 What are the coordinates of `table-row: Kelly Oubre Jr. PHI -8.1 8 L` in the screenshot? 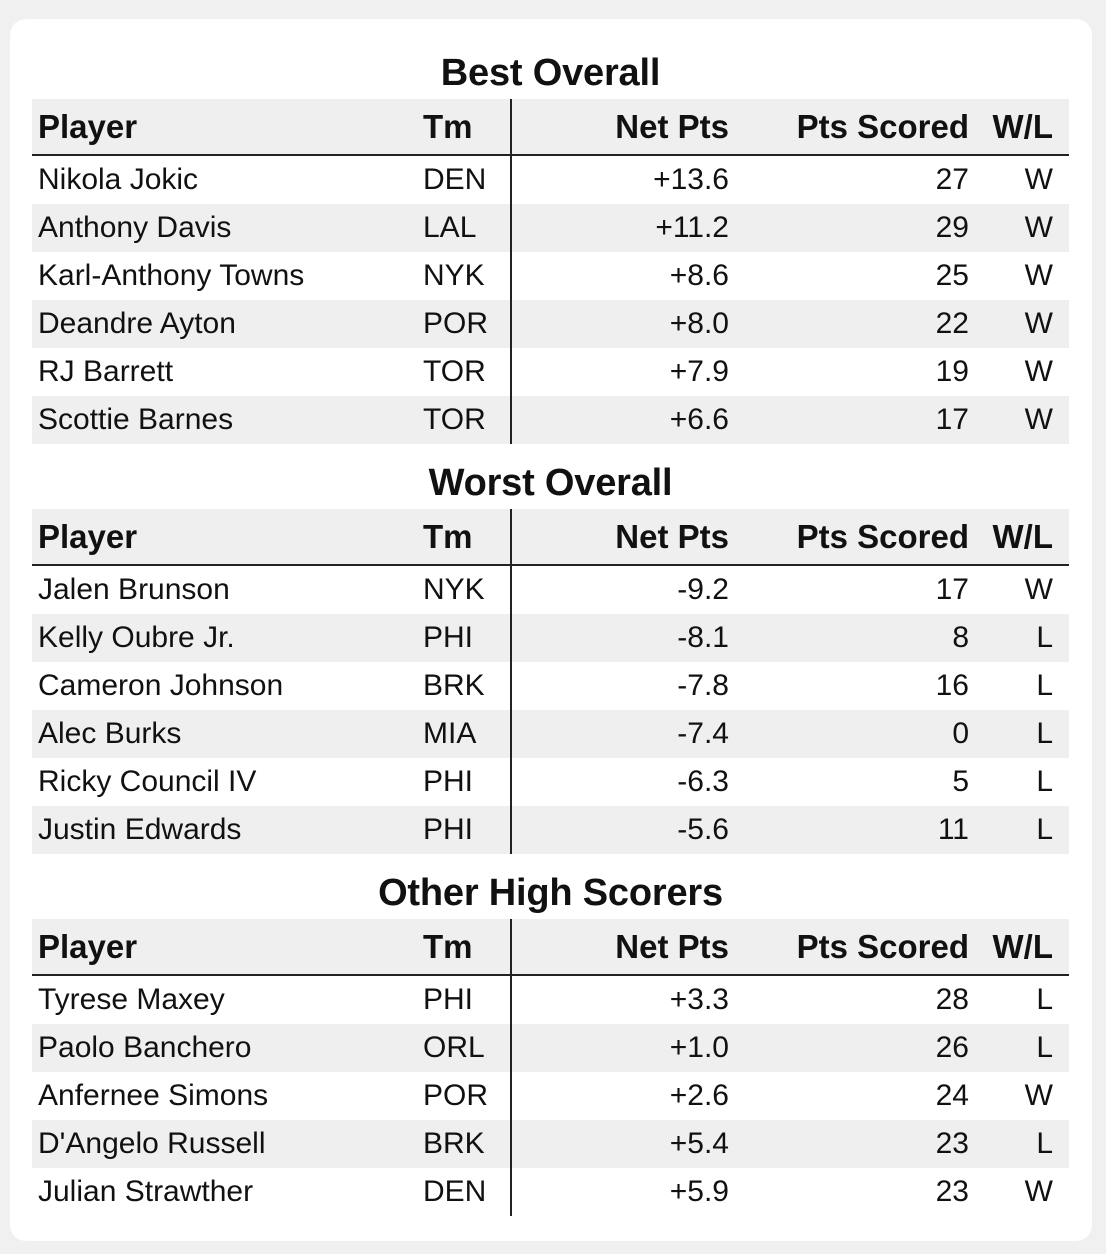 It's located at (550, 638).